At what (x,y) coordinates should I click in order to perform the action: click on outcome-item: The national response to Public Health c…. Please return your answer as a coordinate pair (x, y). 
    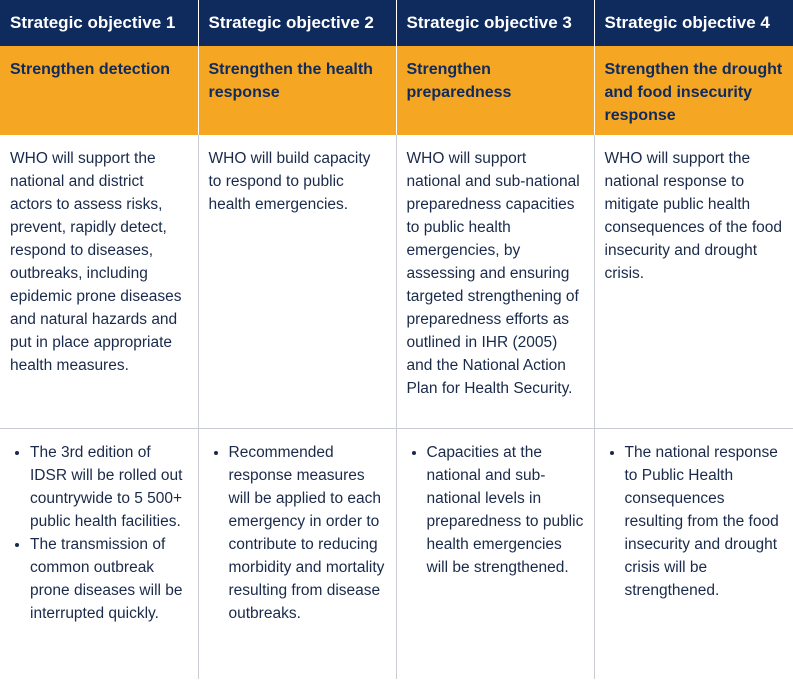
    Looking at the image, I should click on (706, 521).